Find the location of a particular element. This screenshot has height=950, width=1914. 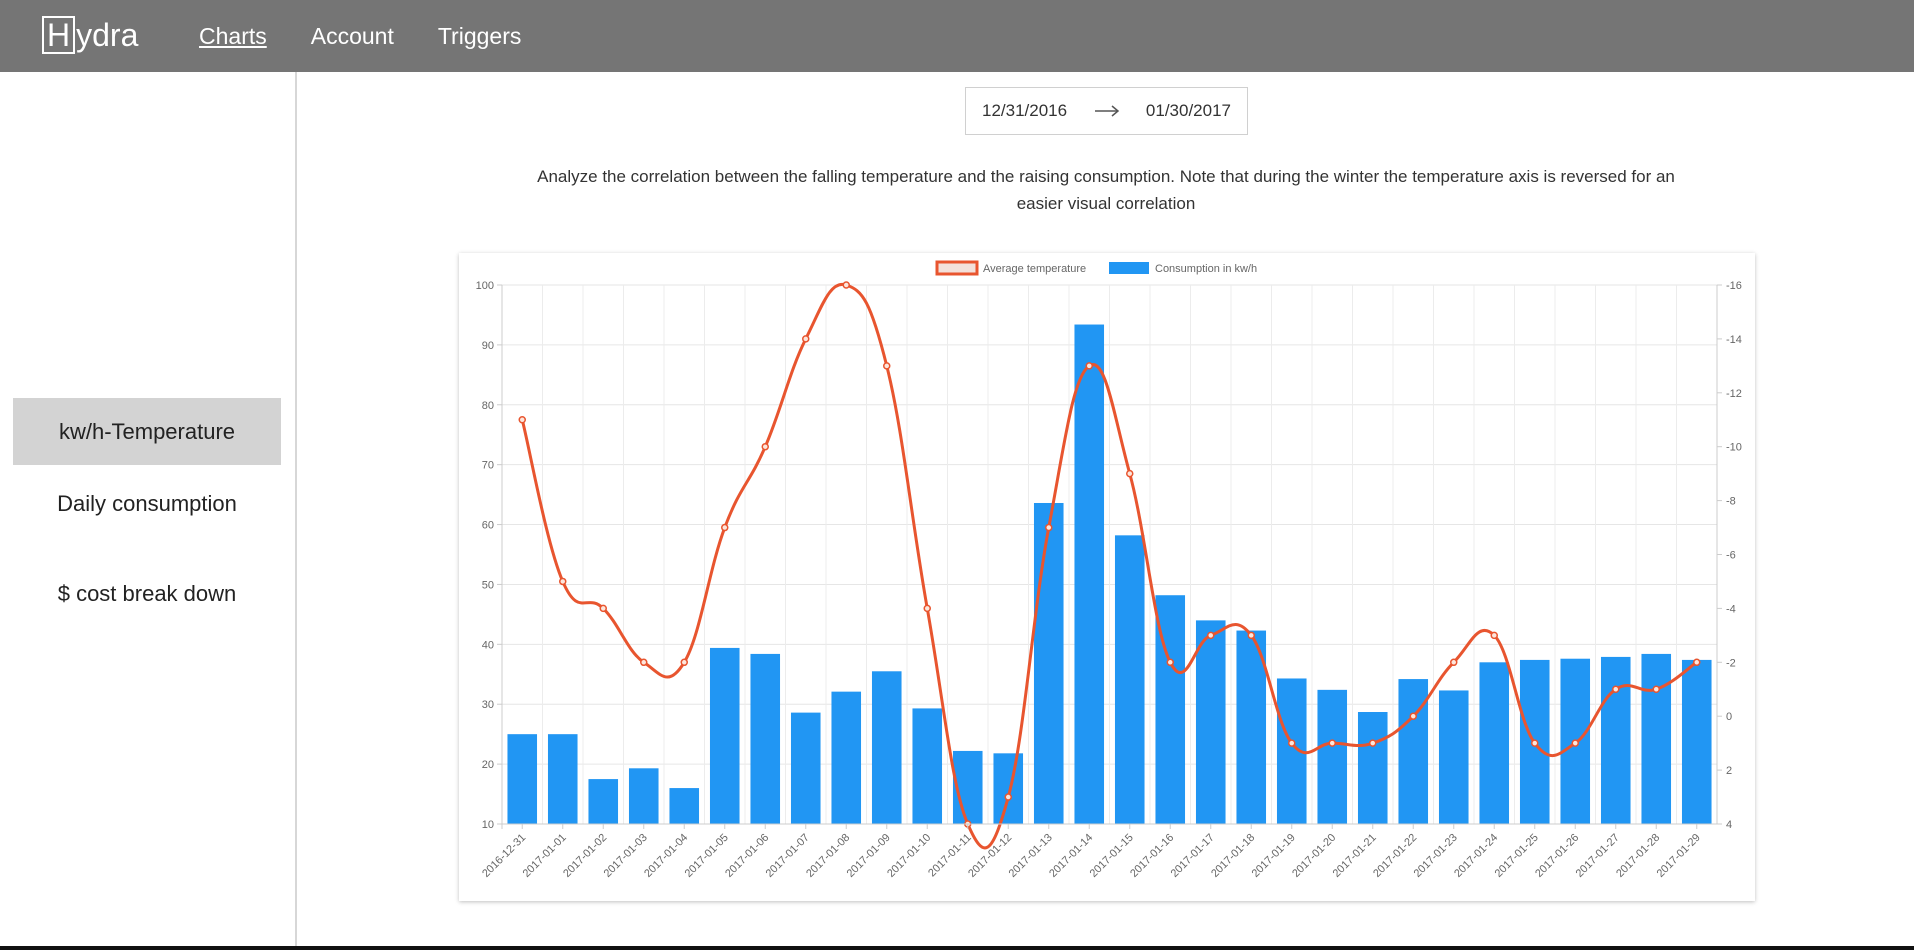

x-tick-label: 2017-01-10 is located at coordinates (909, 856).